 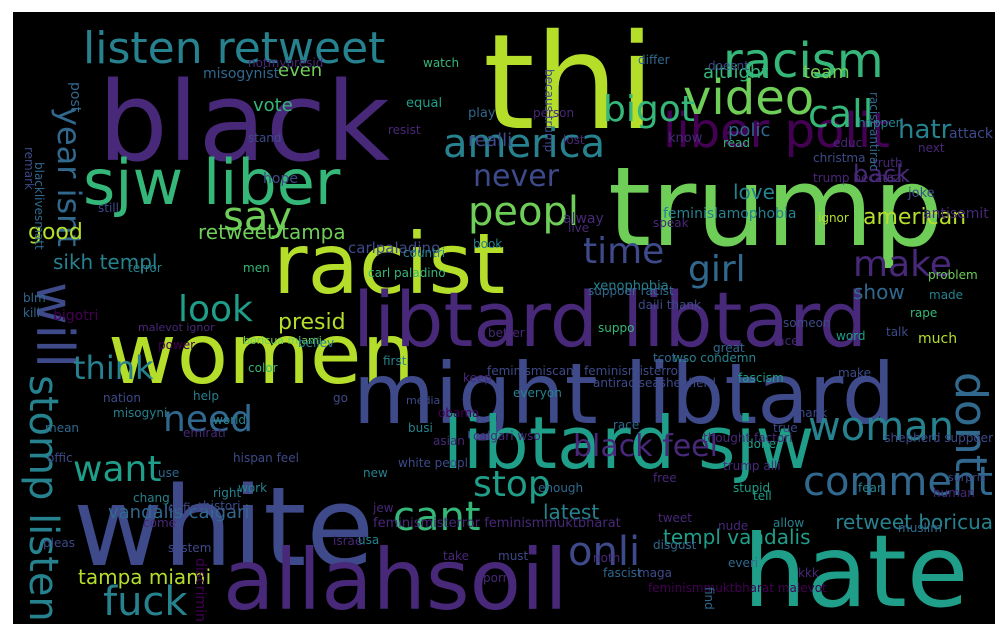 I want to click on word-libtard-sjw: libtard sjw, so click(x=629, y=443).